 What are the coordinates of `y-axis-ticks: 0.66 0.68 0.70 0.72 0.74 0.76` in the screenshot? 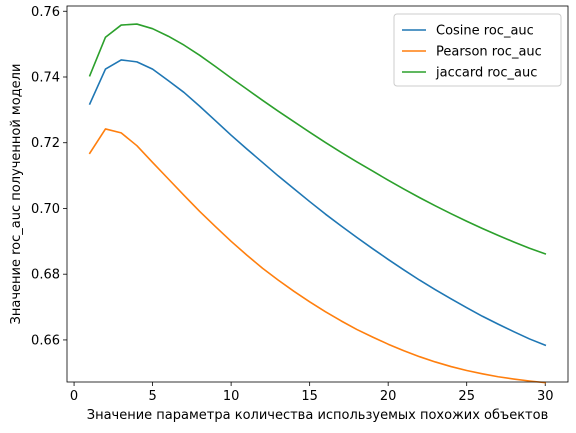 It's located at (49, 176).